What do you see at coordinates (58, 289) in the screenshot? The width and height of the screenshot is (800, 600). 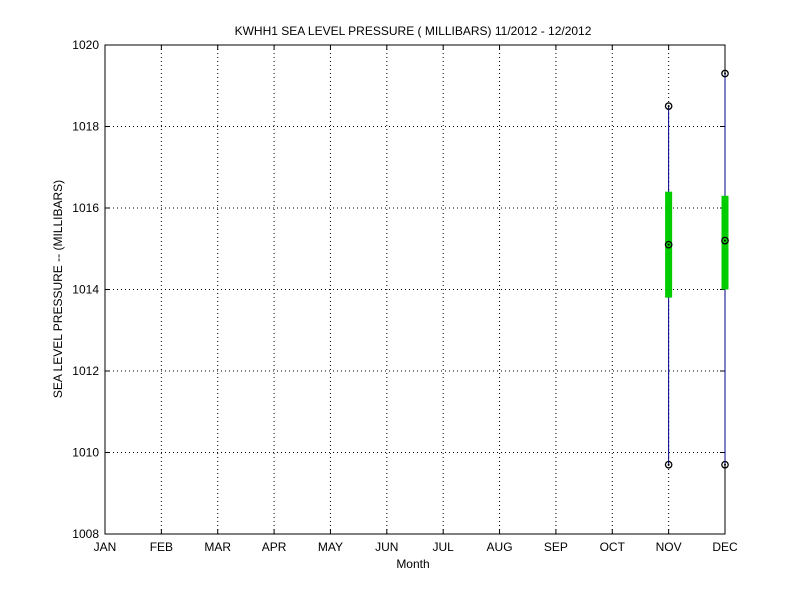 I see `y-axis-label: SEA LEVEL PRESSURE -- (MILLIBARS)` at bounding box center [58, 289].